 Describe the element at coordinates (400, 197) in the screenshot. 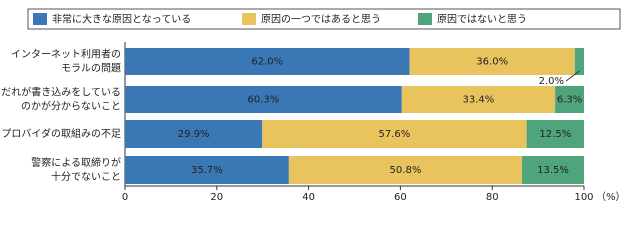

I see `x-tick-label: 60` at that location.